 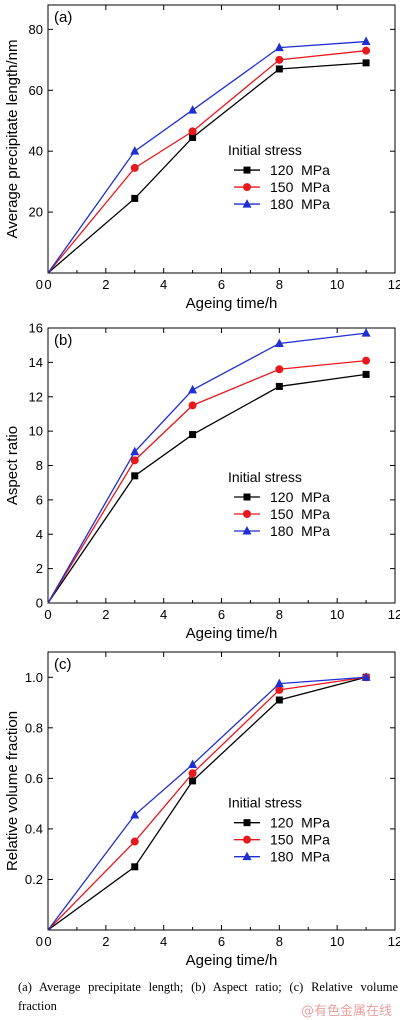 I want to click on y-tick-label: 8, so click(x=39, y=465).